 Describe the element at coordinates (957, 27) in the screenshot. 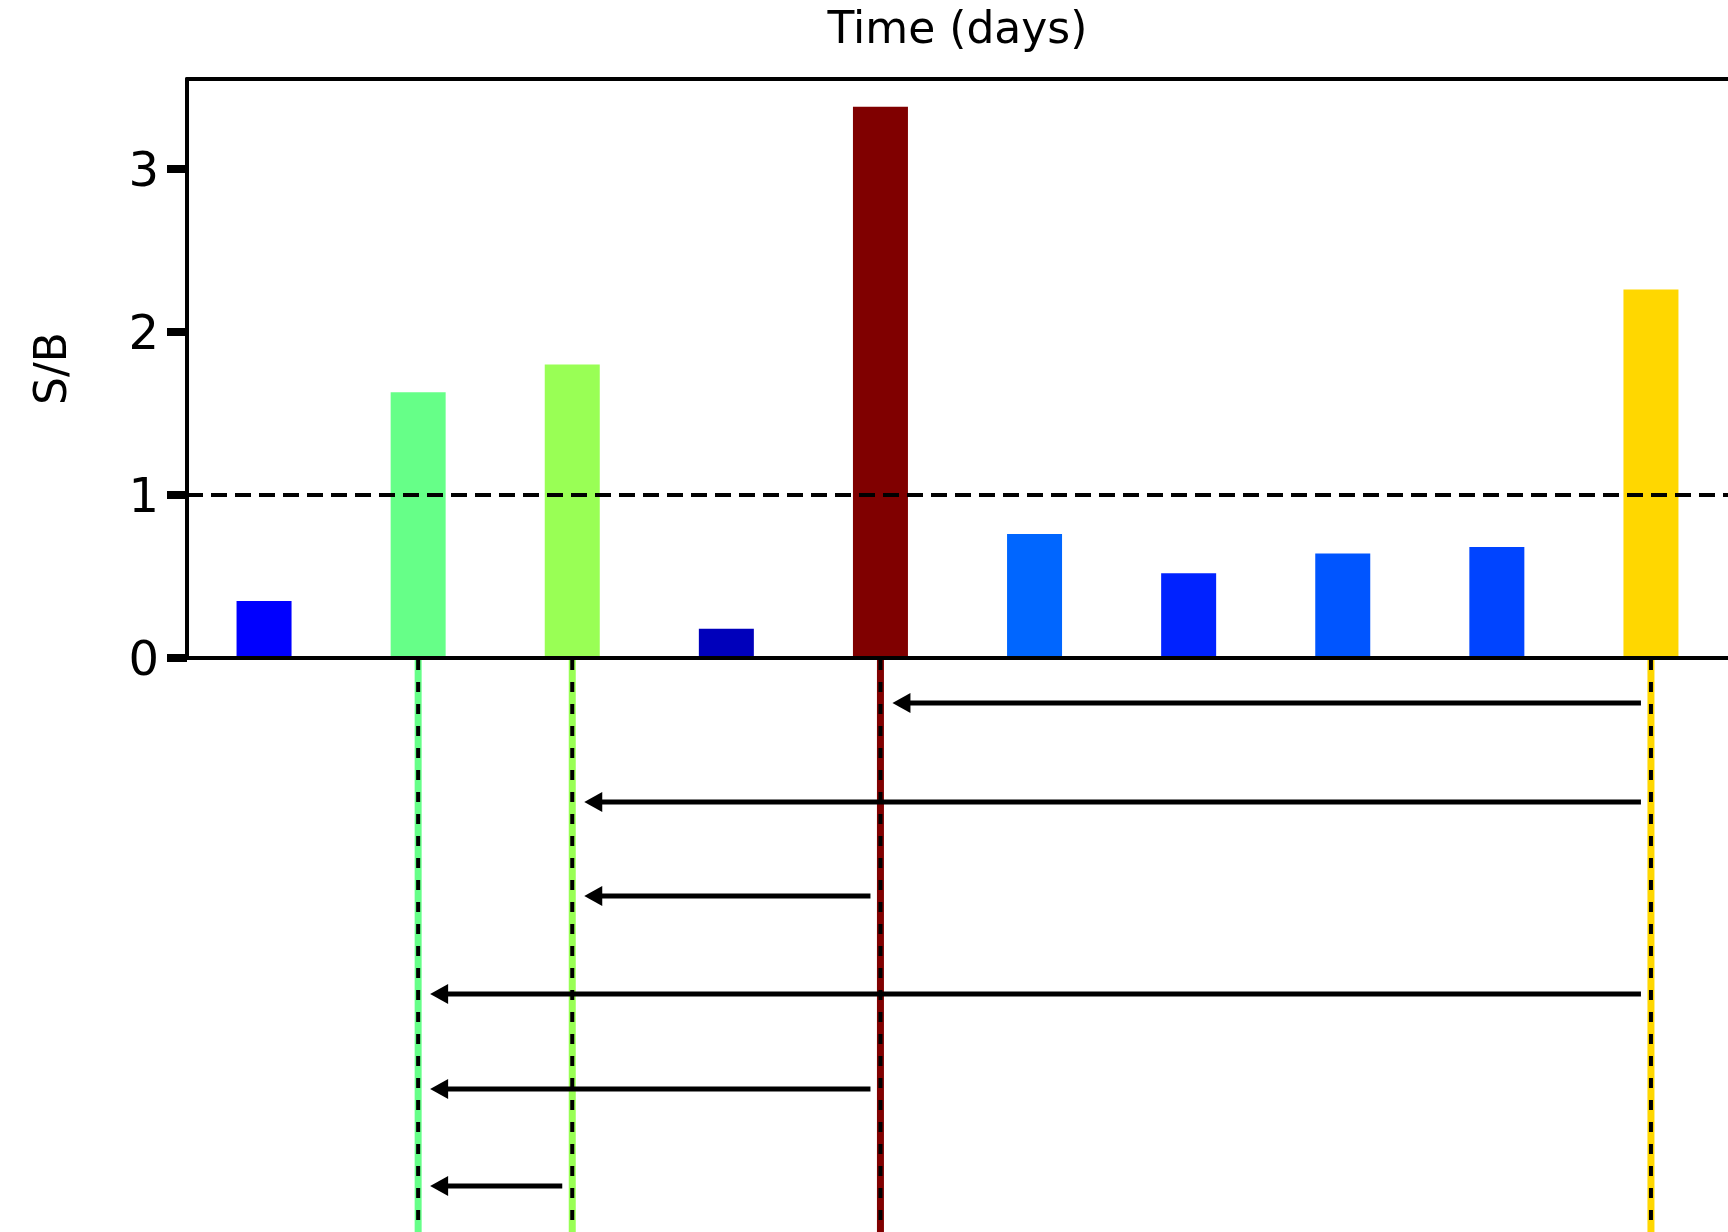

I see `x-axis-title: Time (days)` at that location.